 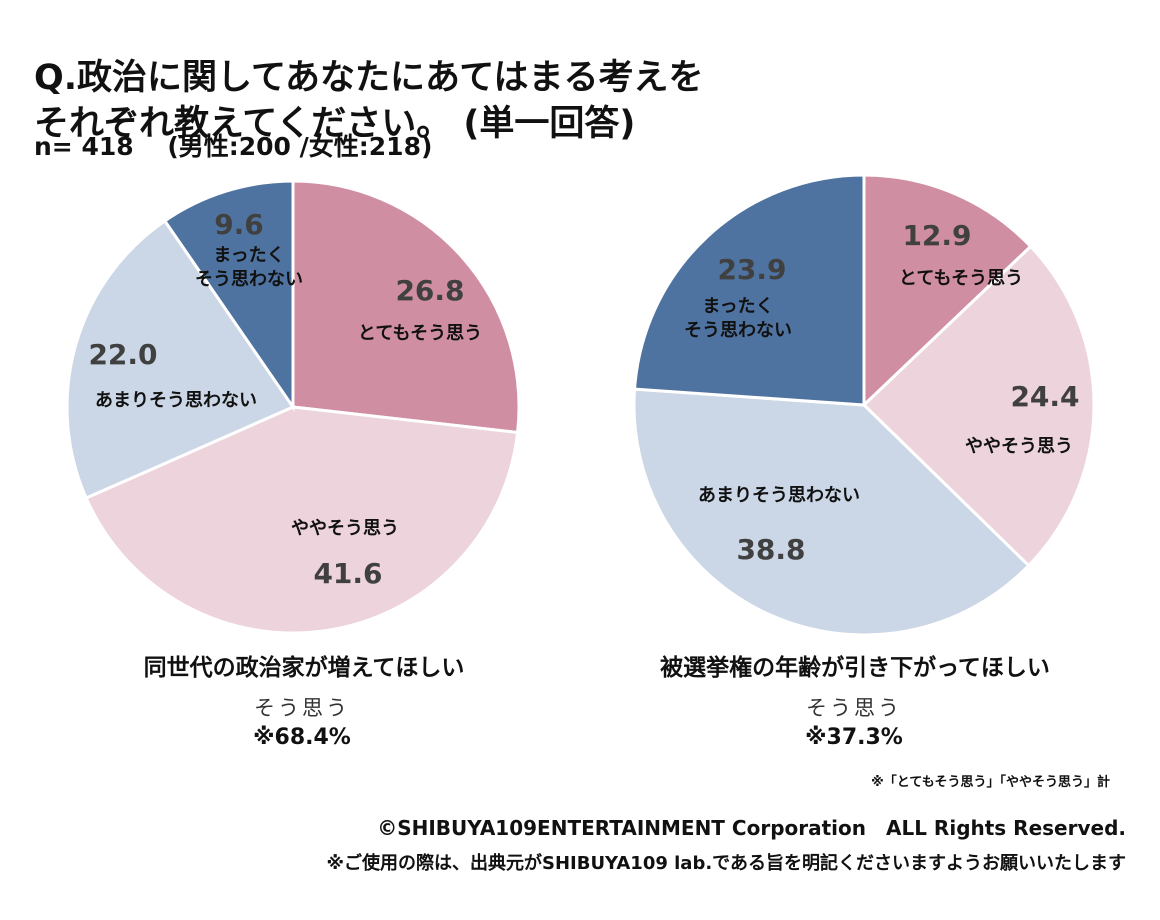 What do you see at coordinates (854, 708) in the screenshot?
I see `summary-label-candidacy-age: そう思う` at bounding box center [854, 708].